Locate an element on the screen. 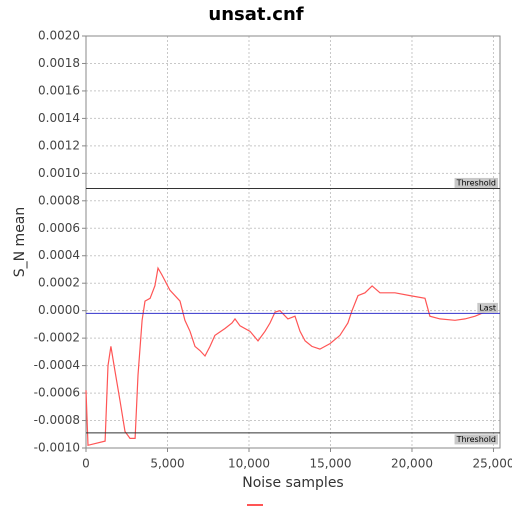 The image size is (512, 512). y-tick-label: 0.0002 is located at coordinates (59, 283).